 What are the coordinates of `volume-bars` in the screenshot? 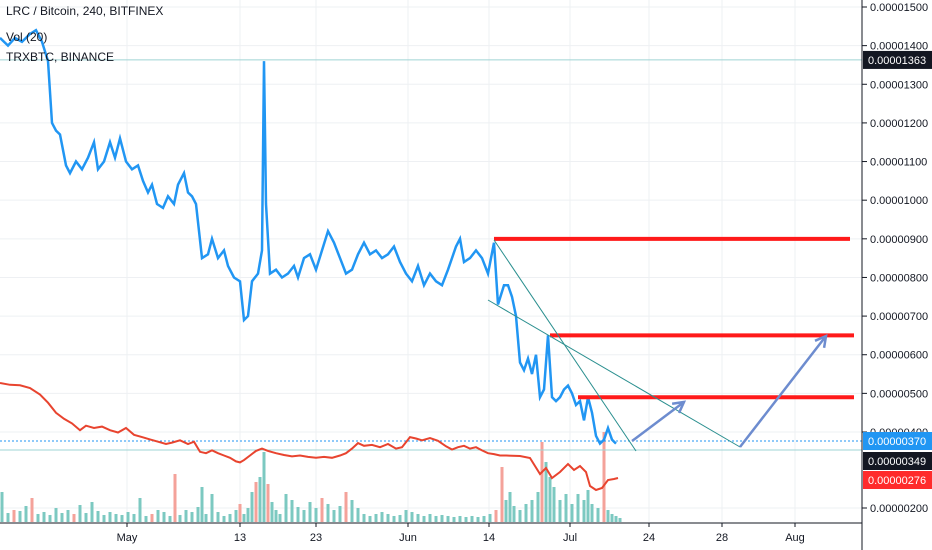 It's located at (311, 477).